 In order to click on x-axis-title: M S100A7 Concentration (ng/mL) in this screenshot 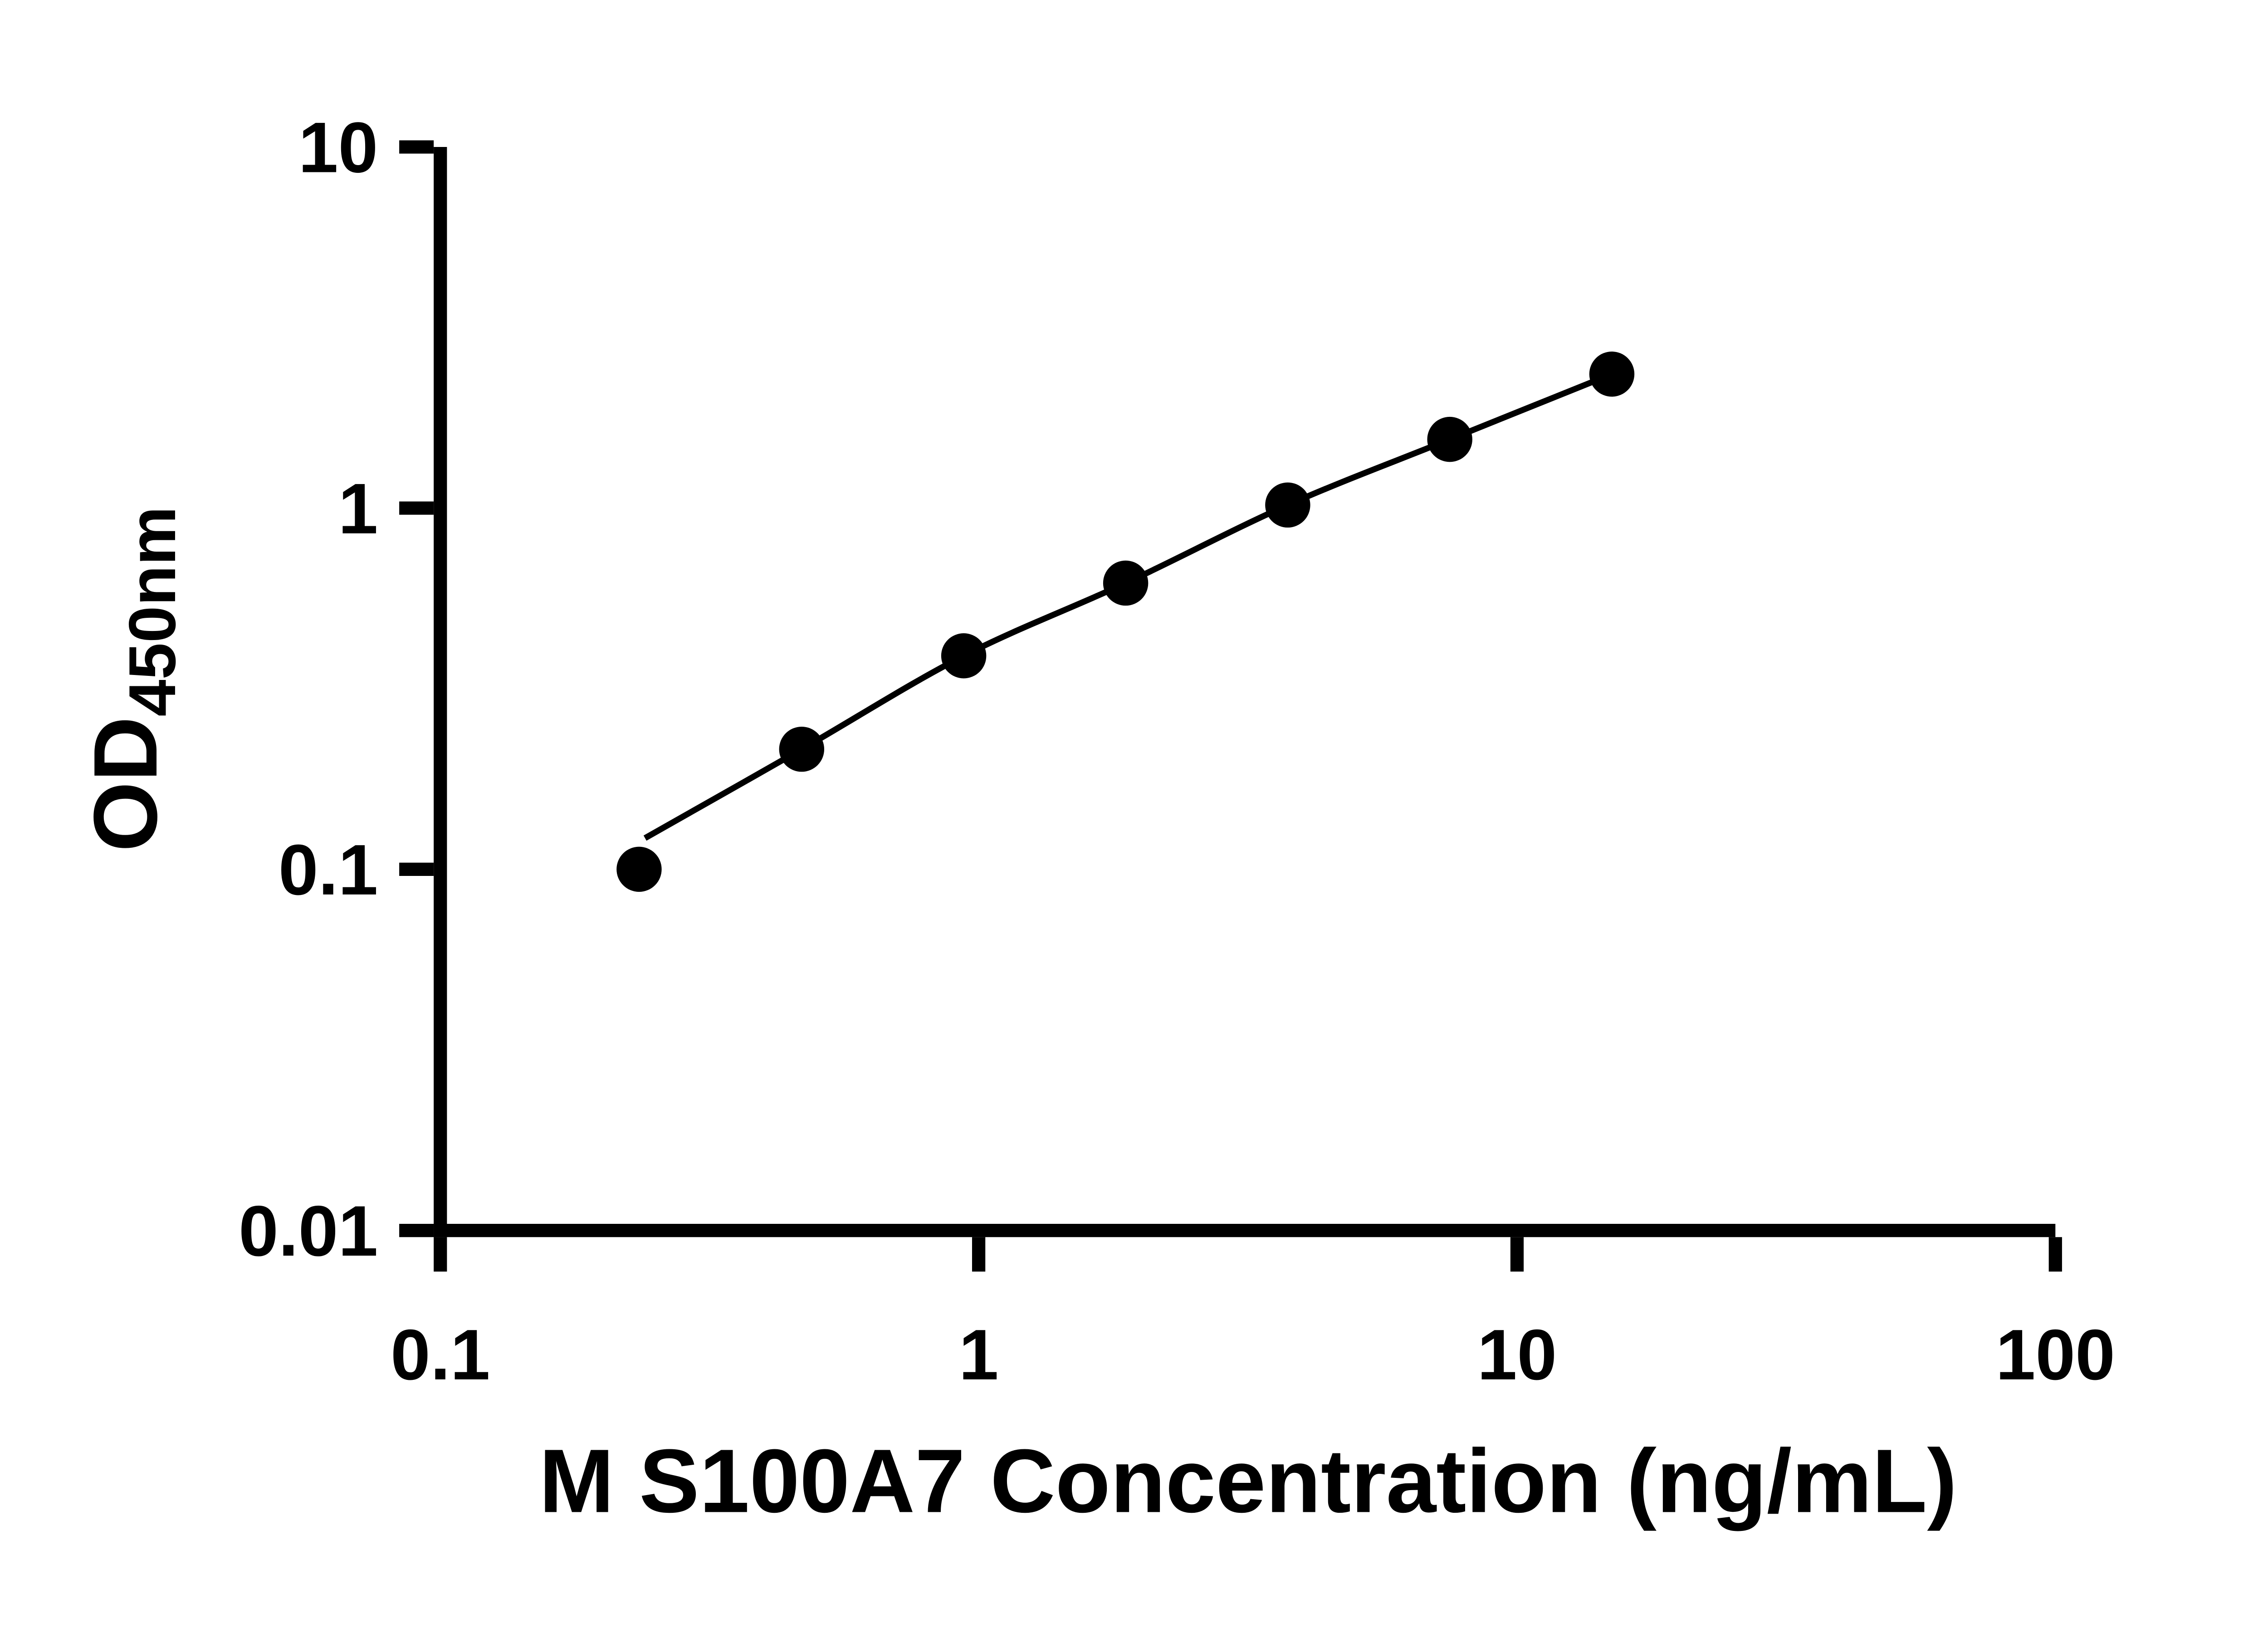, I will do `click(1248, 1481)`.